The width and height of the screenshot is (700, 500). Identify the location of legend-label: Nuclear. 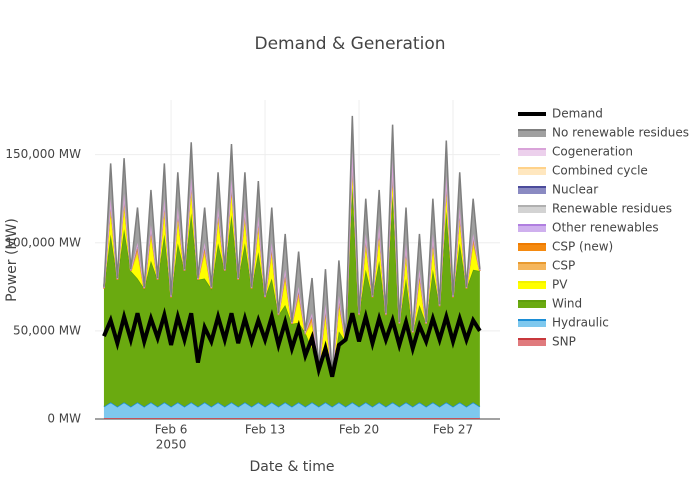
(575, 190).